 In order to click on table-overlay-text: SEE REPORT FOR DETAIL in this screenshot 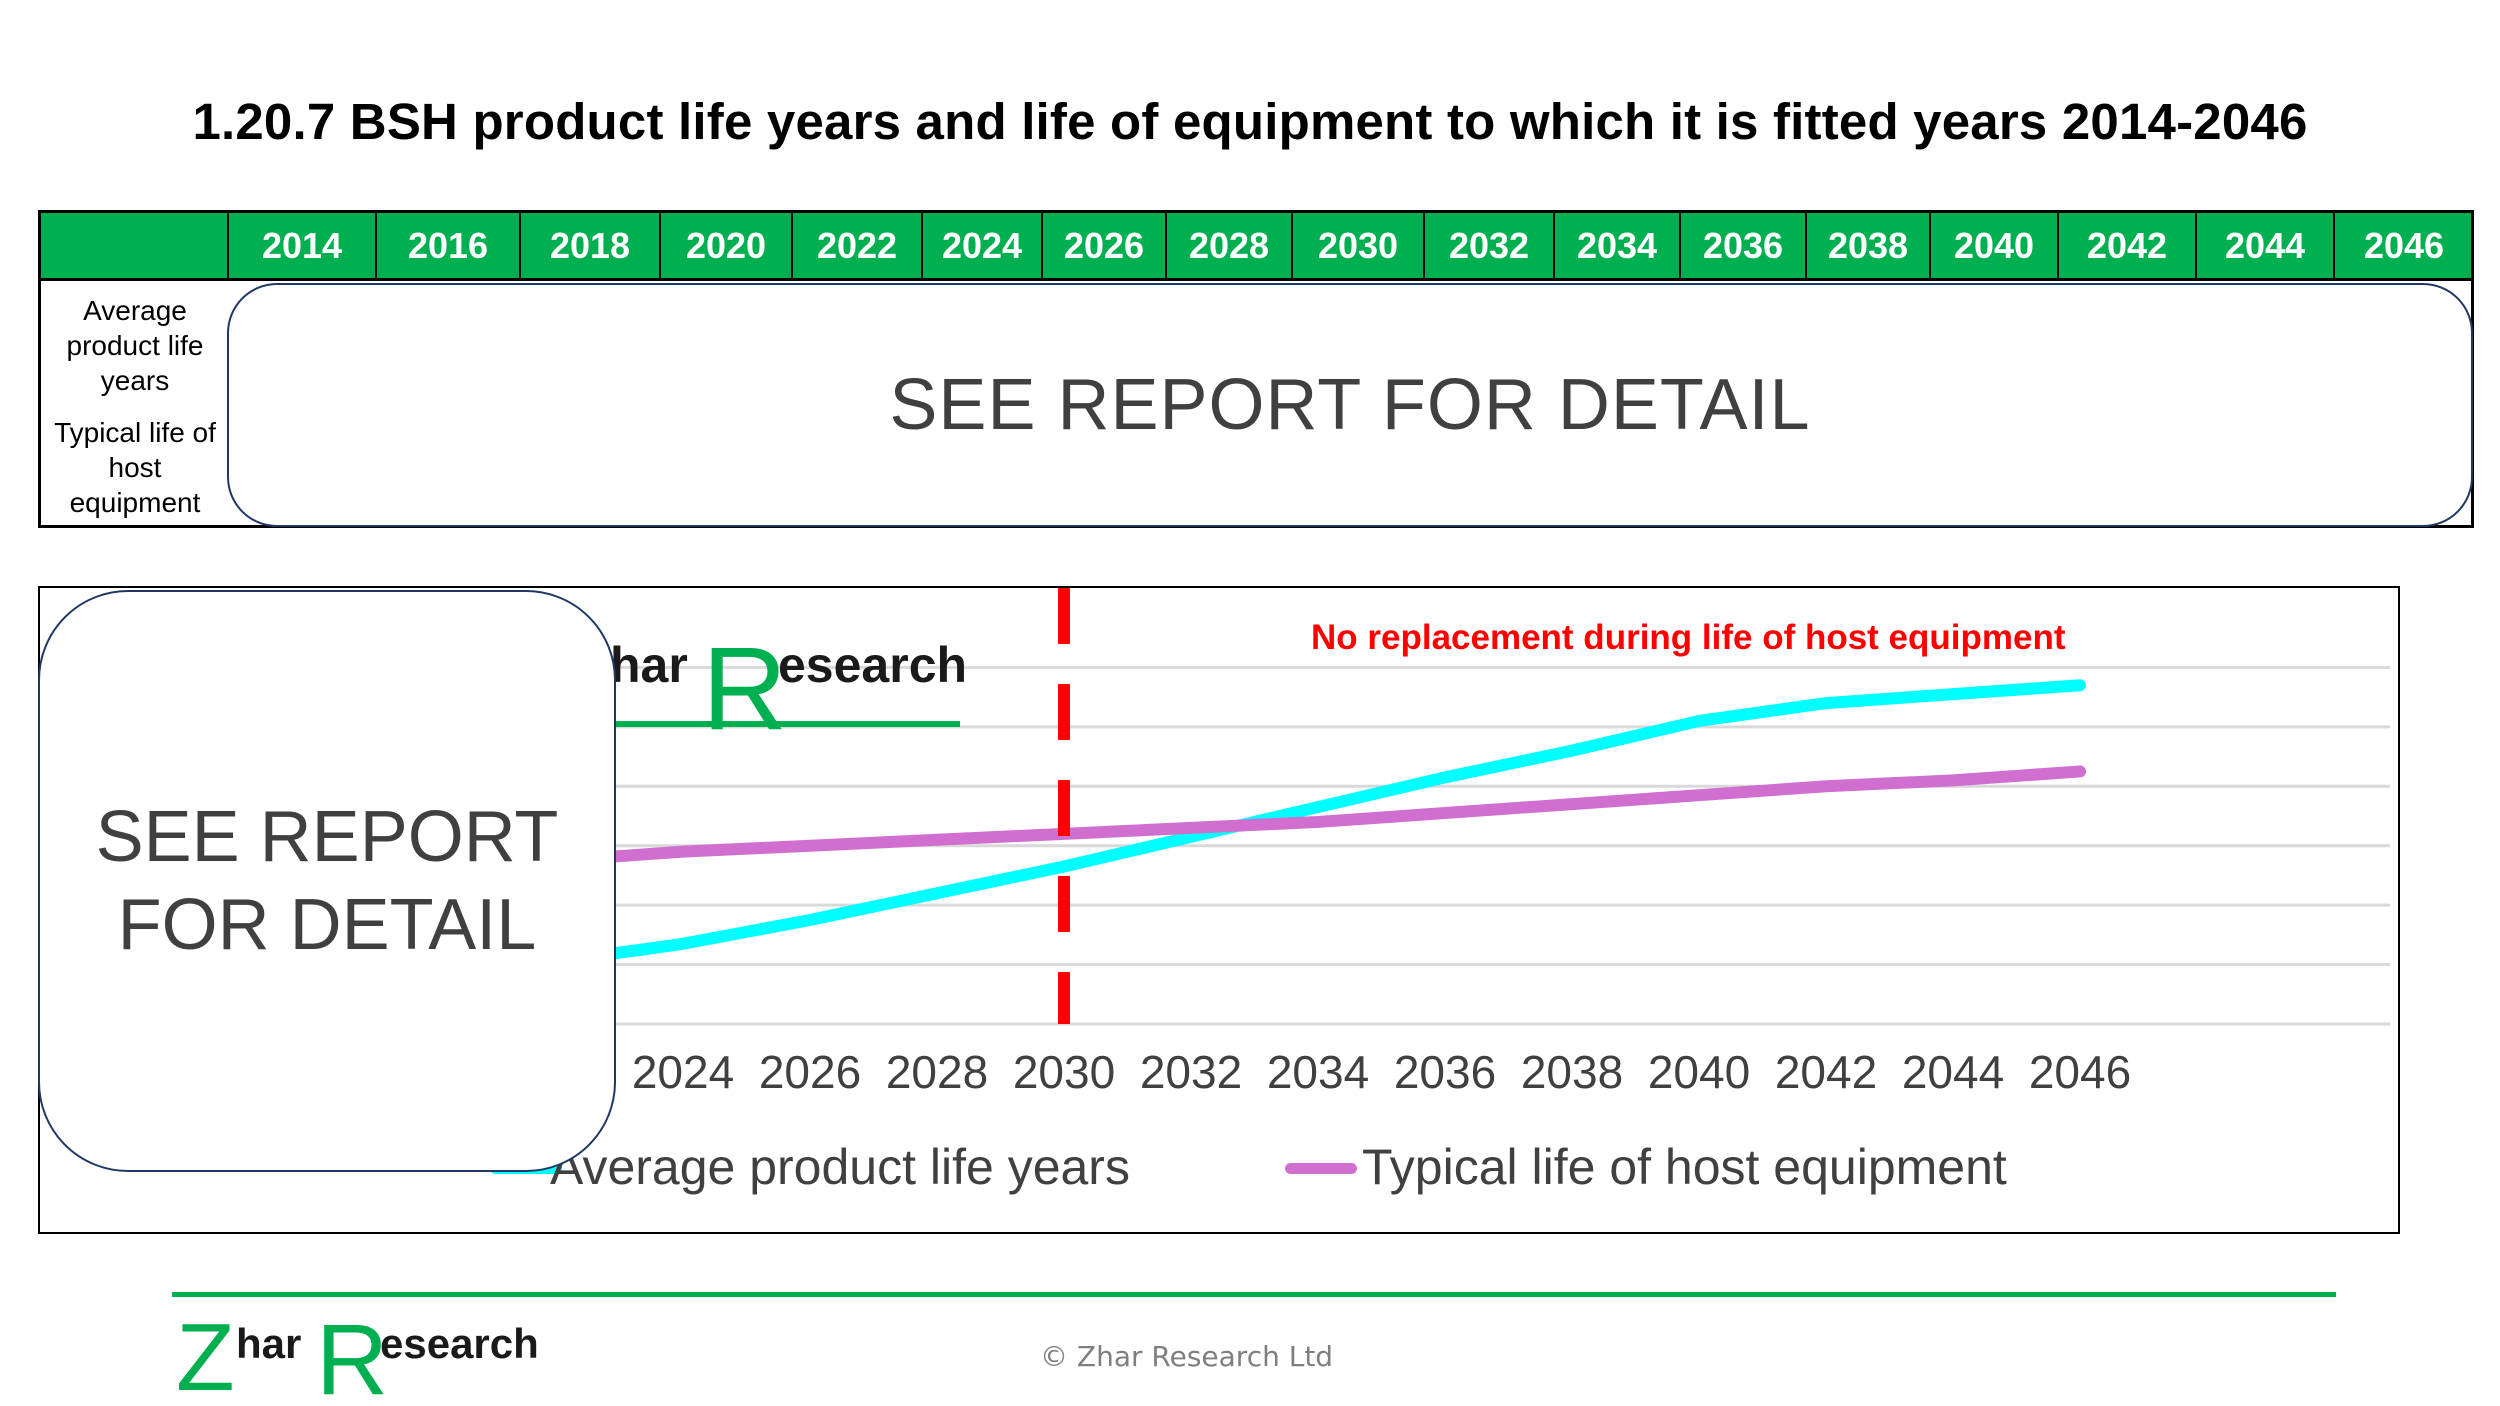, I will do `click(1350, 405)`.